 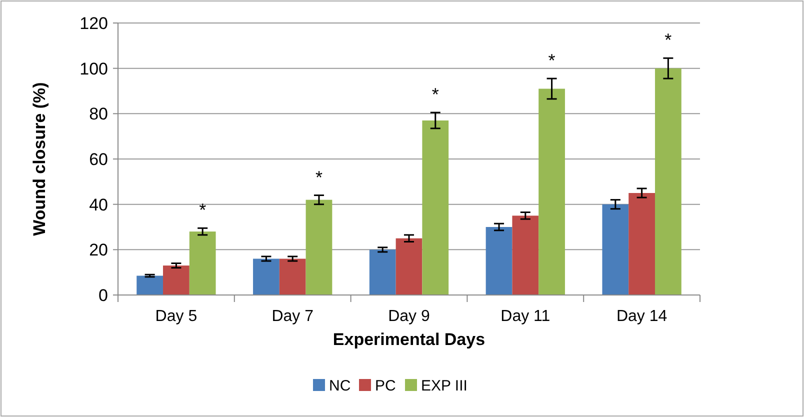 What do you see at coordinates (385, 385) in the screenshot?
I see `legend-label: PC` at bounding box center [385, 385].